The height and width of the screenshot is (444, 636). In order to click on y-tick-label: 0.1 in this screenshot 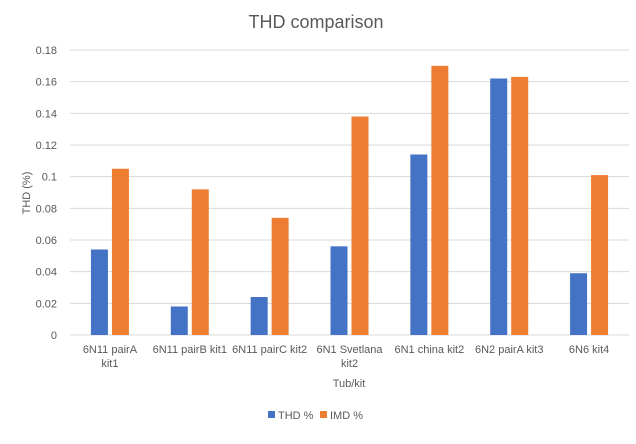, I will do `click(49, 178)`.